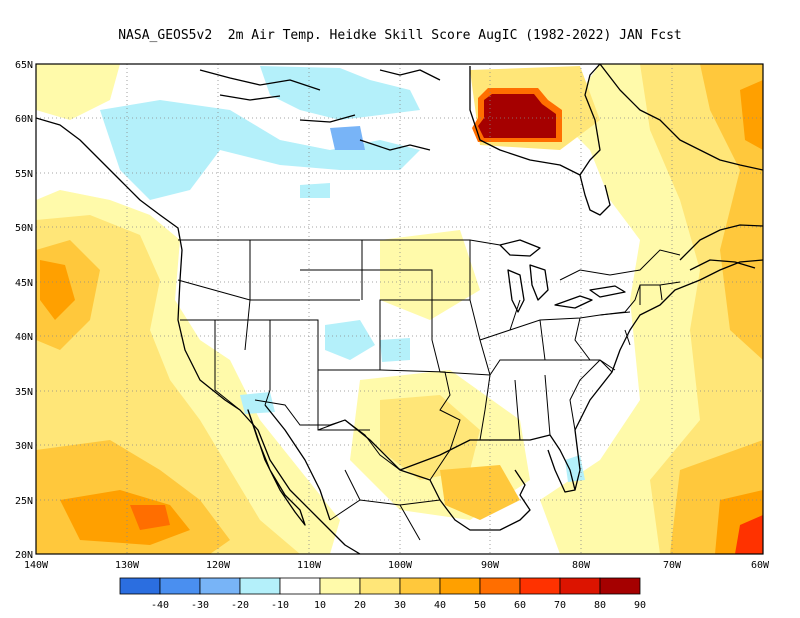 The image size is (800, 618). Describe the element at coordinates (672, 565) in the screenshot. I see `lon-label: 70W` at that location.